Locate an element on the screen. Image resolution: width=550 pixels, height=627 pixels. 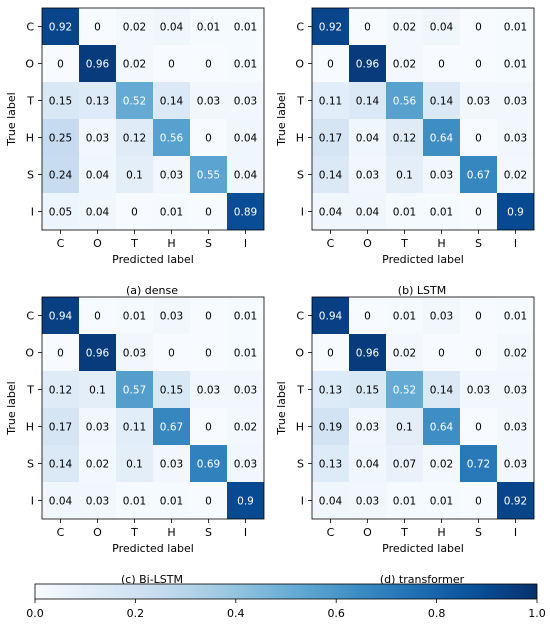
cell-value-label: 0.96 is located at coordinates (98, 65).